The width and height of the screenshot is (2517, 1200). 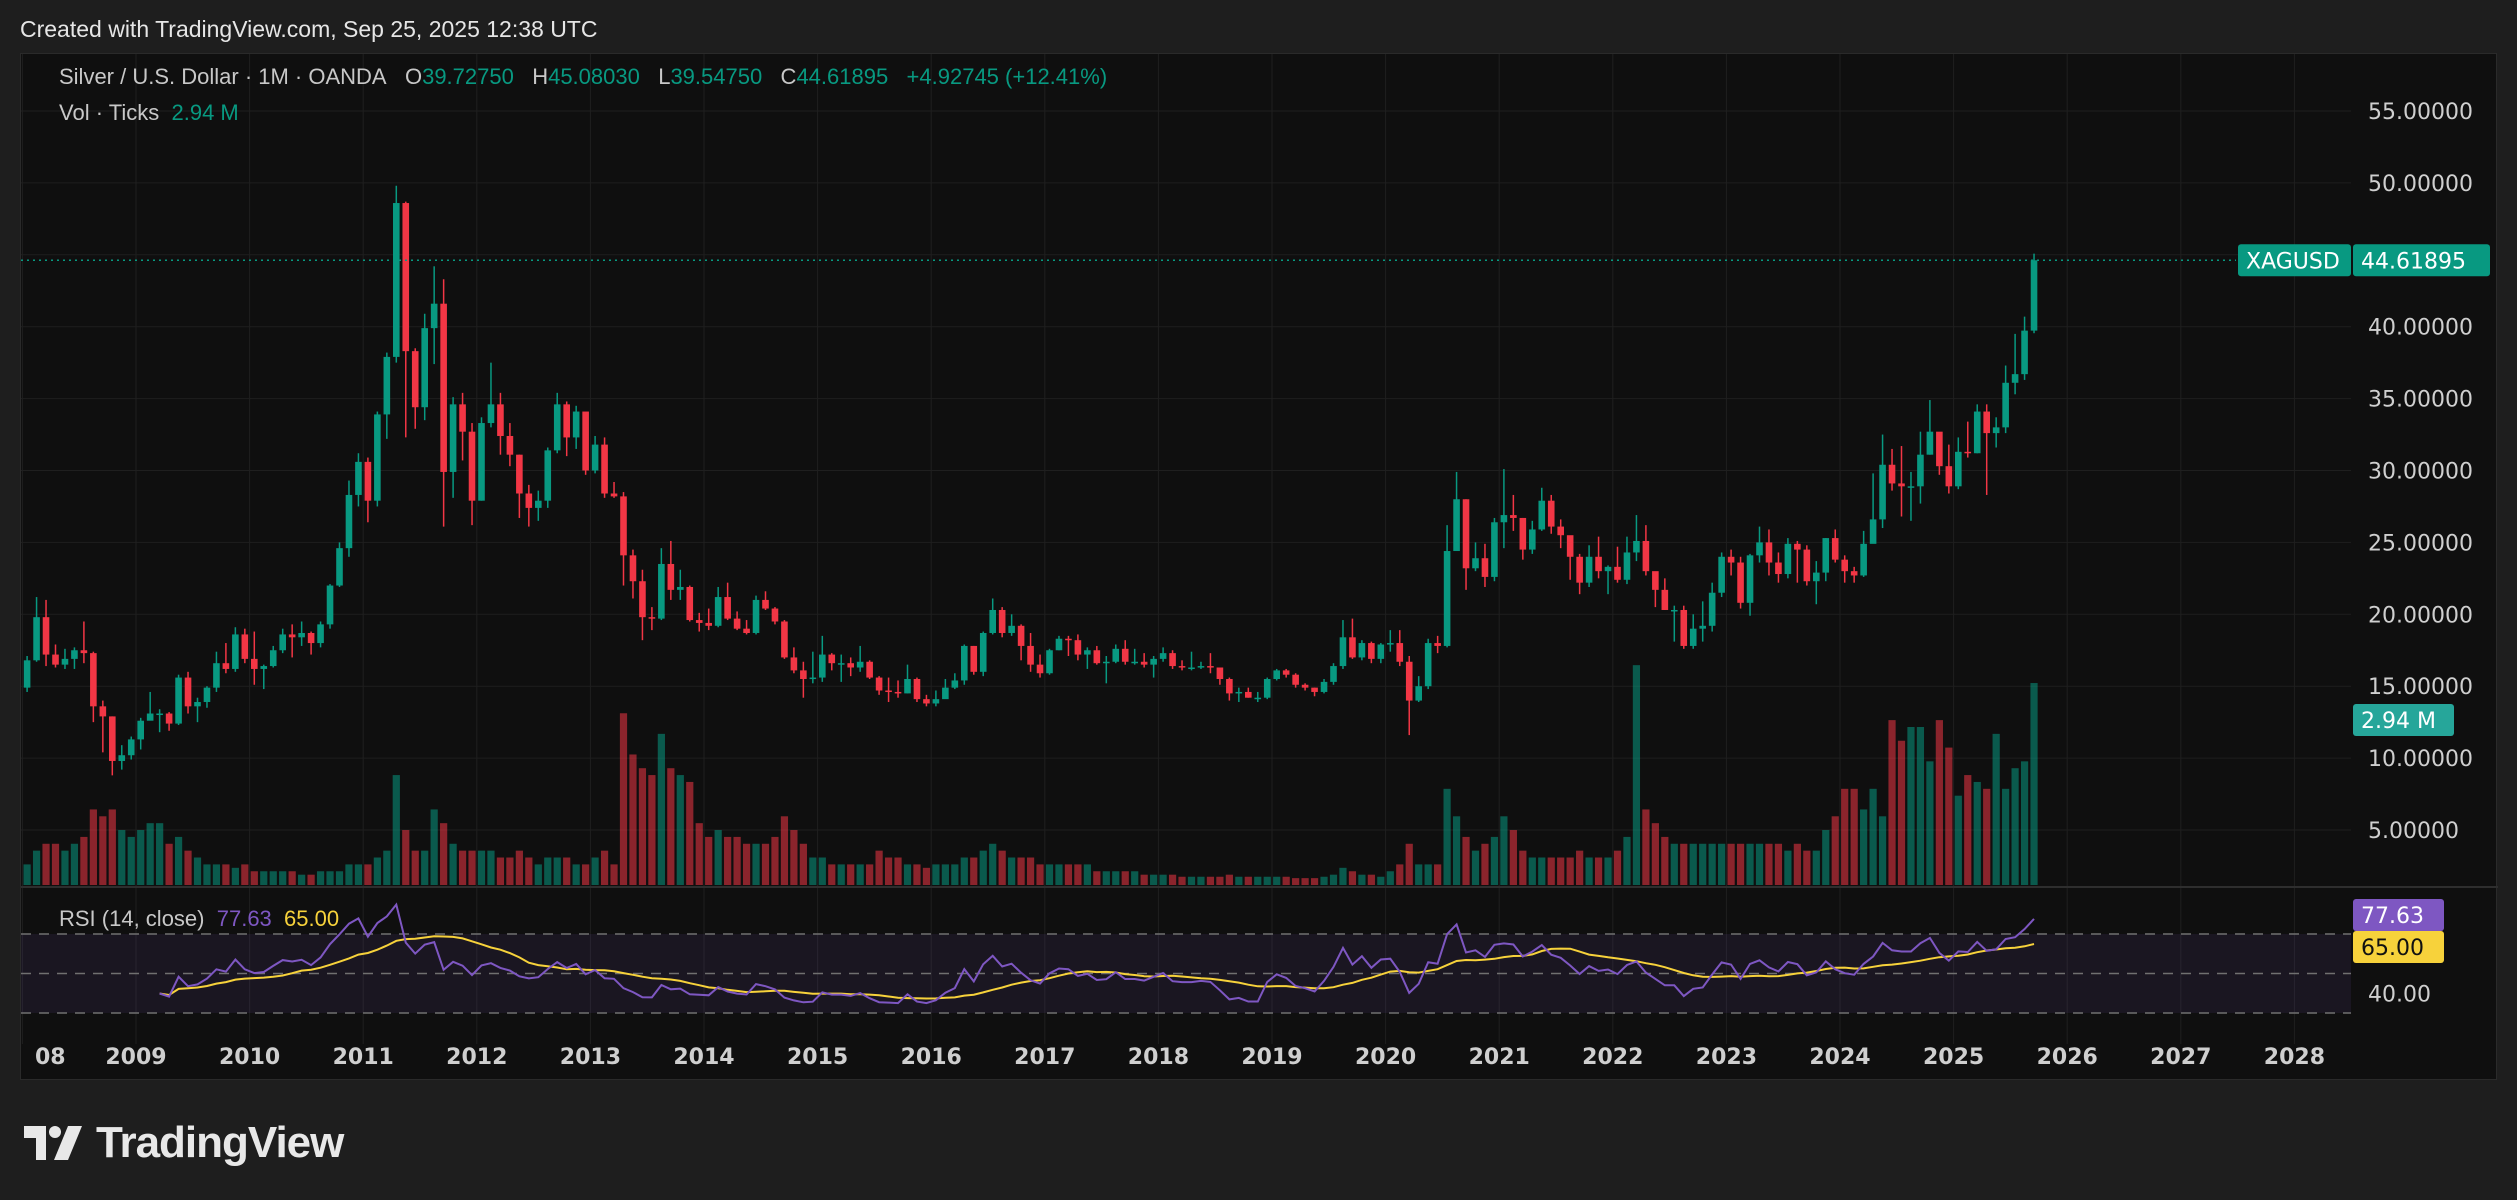 I want to click on time-axis-label: 2017, so click(x=1044, y=1057).